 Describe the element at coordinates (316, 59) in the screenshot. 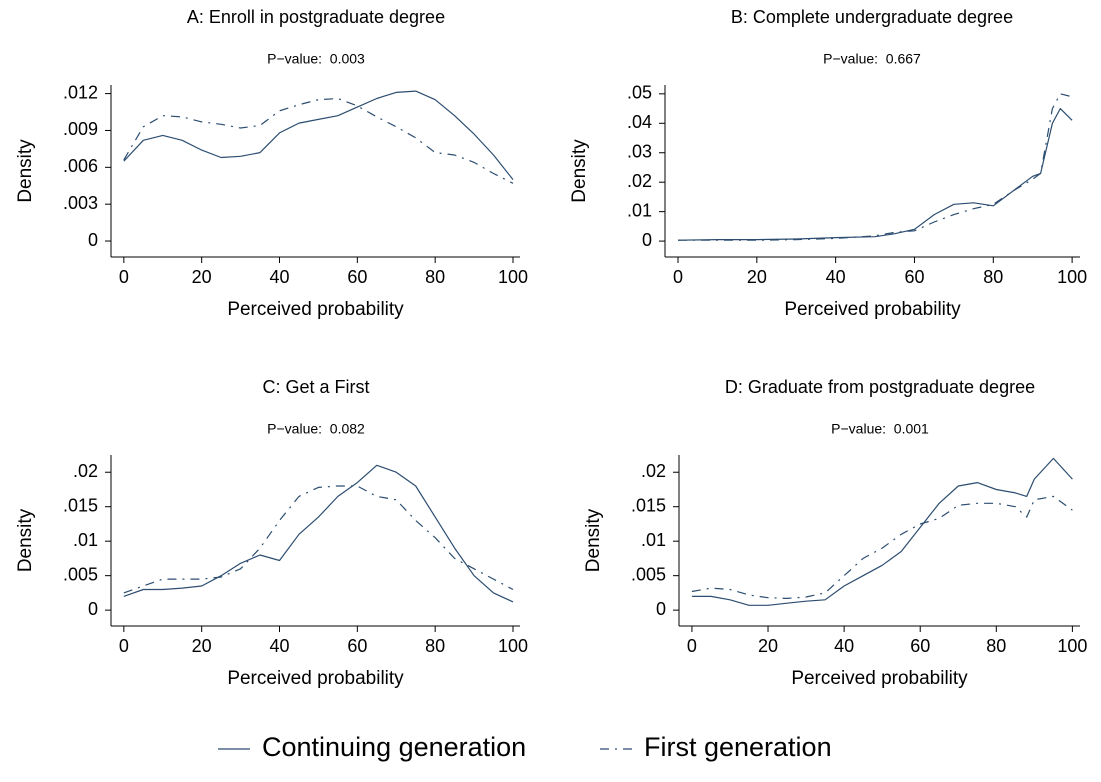

I see `chart-subtitle: P−value: 0.003` at that location.